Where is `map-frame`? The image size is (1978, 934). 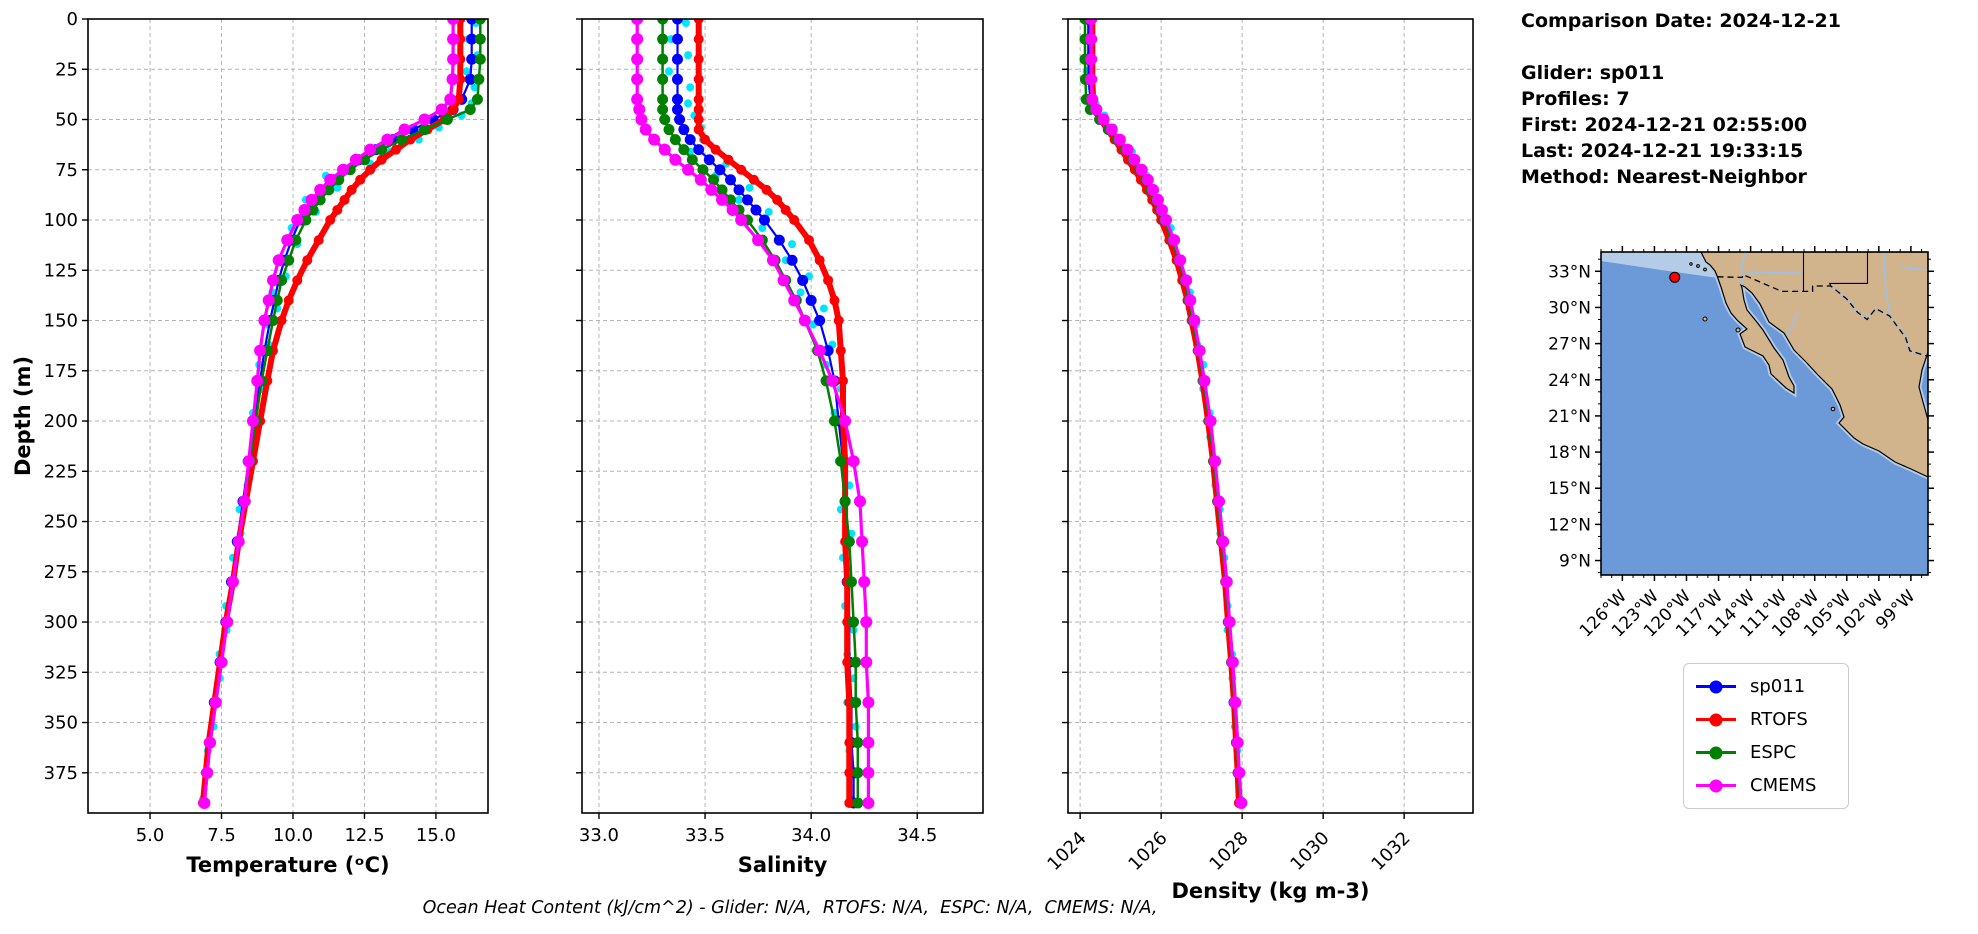 map-frame is located at coordinates (1764, 413).